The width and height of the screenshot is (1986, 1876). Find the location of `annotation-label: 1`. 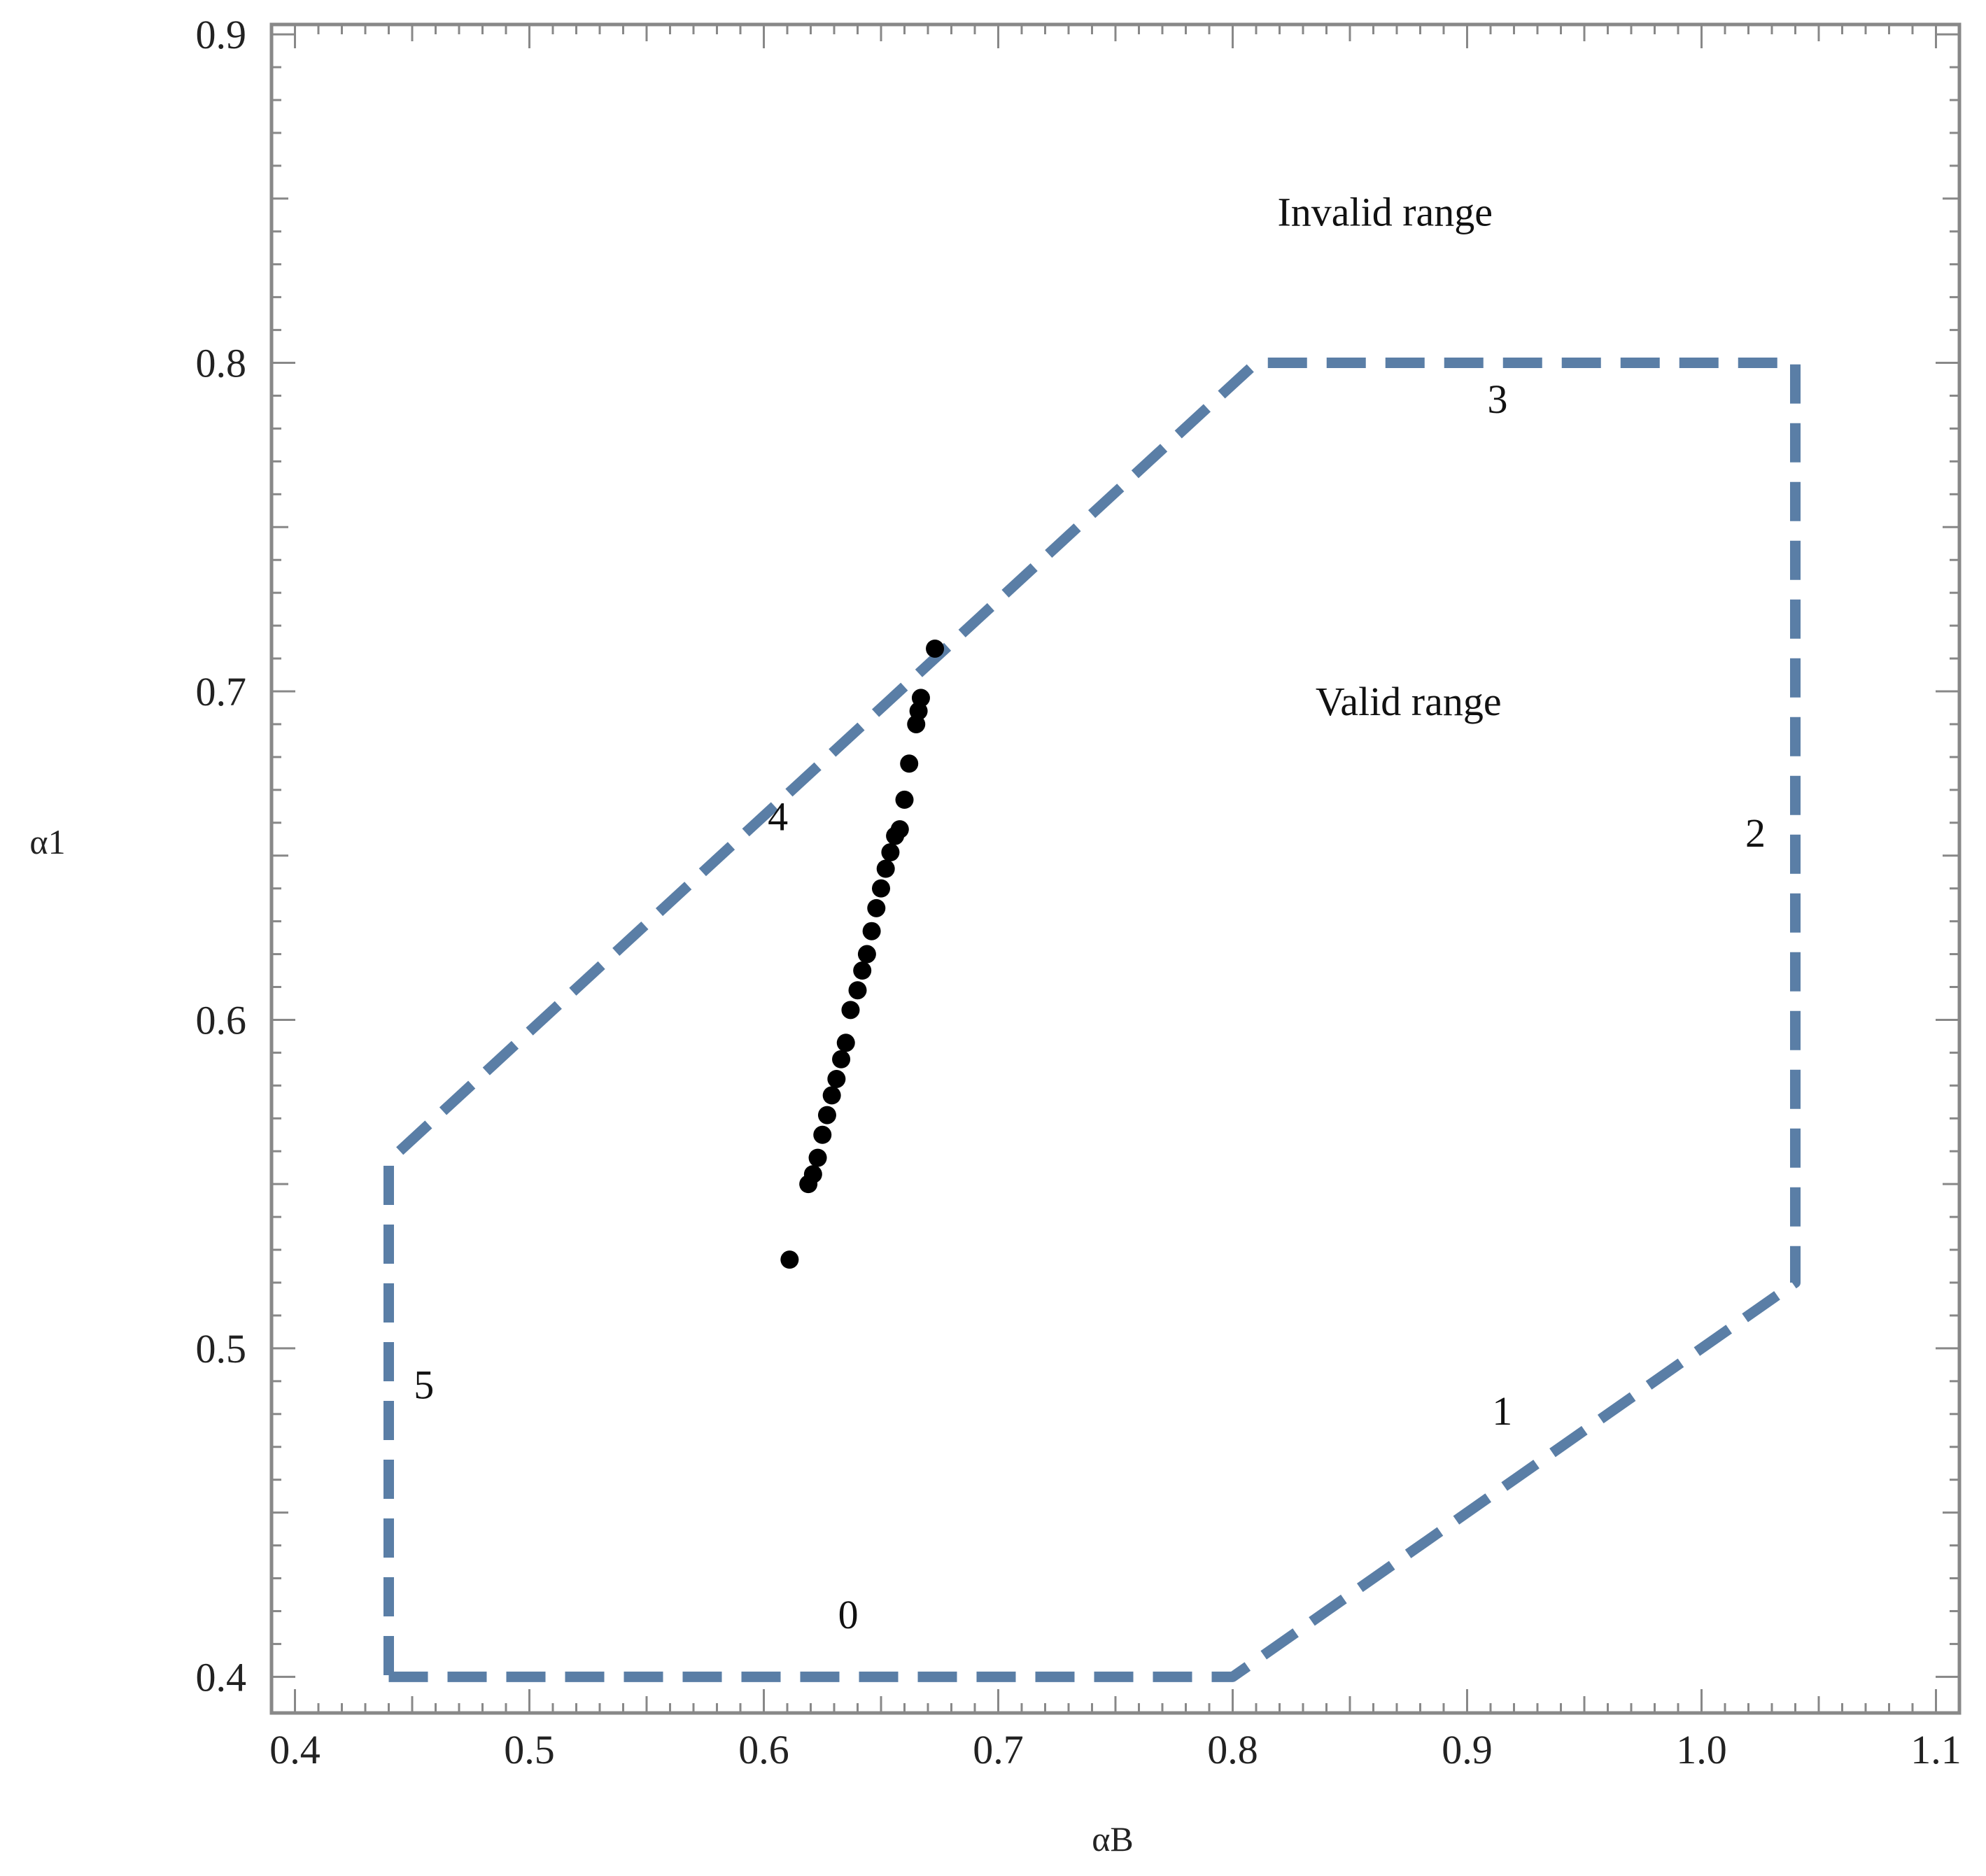

annotation-label: 1 is located at coordinates (1502, 1411).